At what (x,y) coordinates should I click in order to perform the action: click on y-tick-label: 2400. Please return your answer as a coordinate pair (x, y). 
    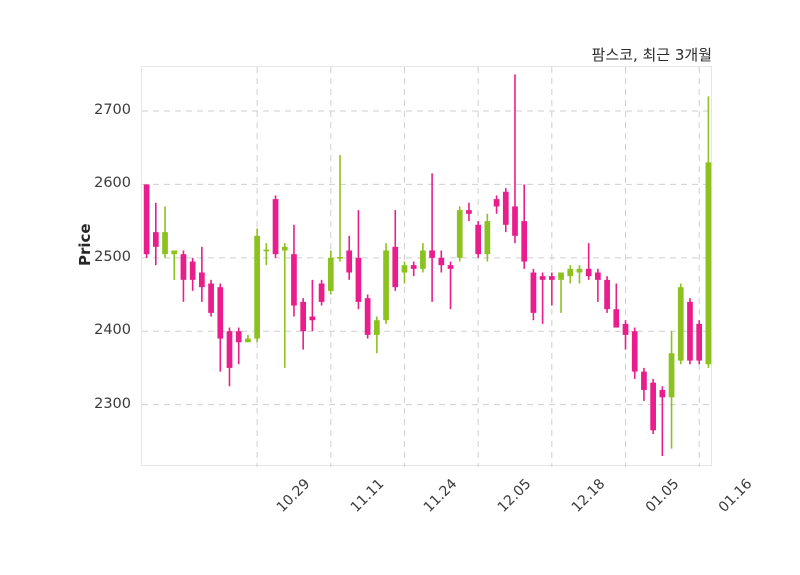
    Looking at the image, I should click on (112, 330).